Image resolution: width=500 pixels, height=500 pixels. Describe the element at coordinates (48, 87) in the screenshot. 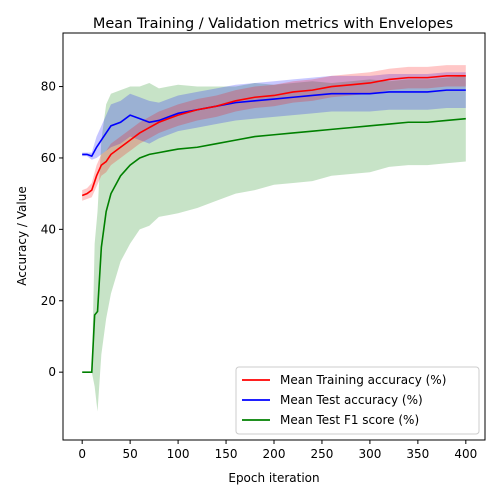

I see `y-tick-label: 80` at that location.